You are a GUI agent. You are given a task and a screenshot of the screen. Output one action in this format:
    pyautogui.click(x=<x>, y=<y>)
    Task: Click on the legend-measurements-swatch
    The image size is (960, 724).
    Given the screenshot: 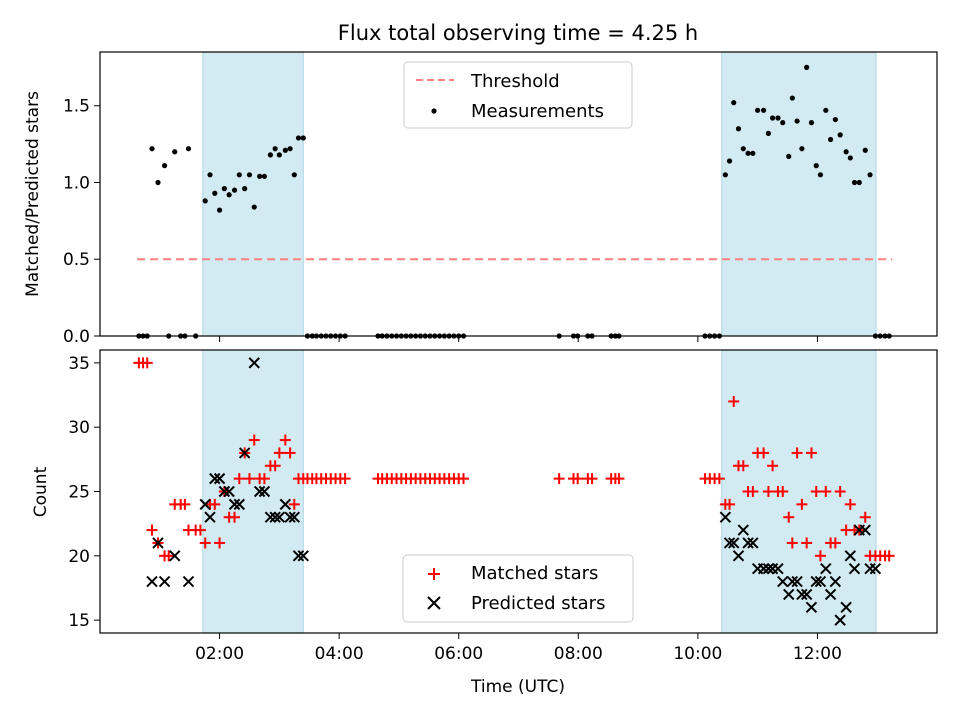 What is the action you would take?
    pyautogui.click(x=434, y=111)
    